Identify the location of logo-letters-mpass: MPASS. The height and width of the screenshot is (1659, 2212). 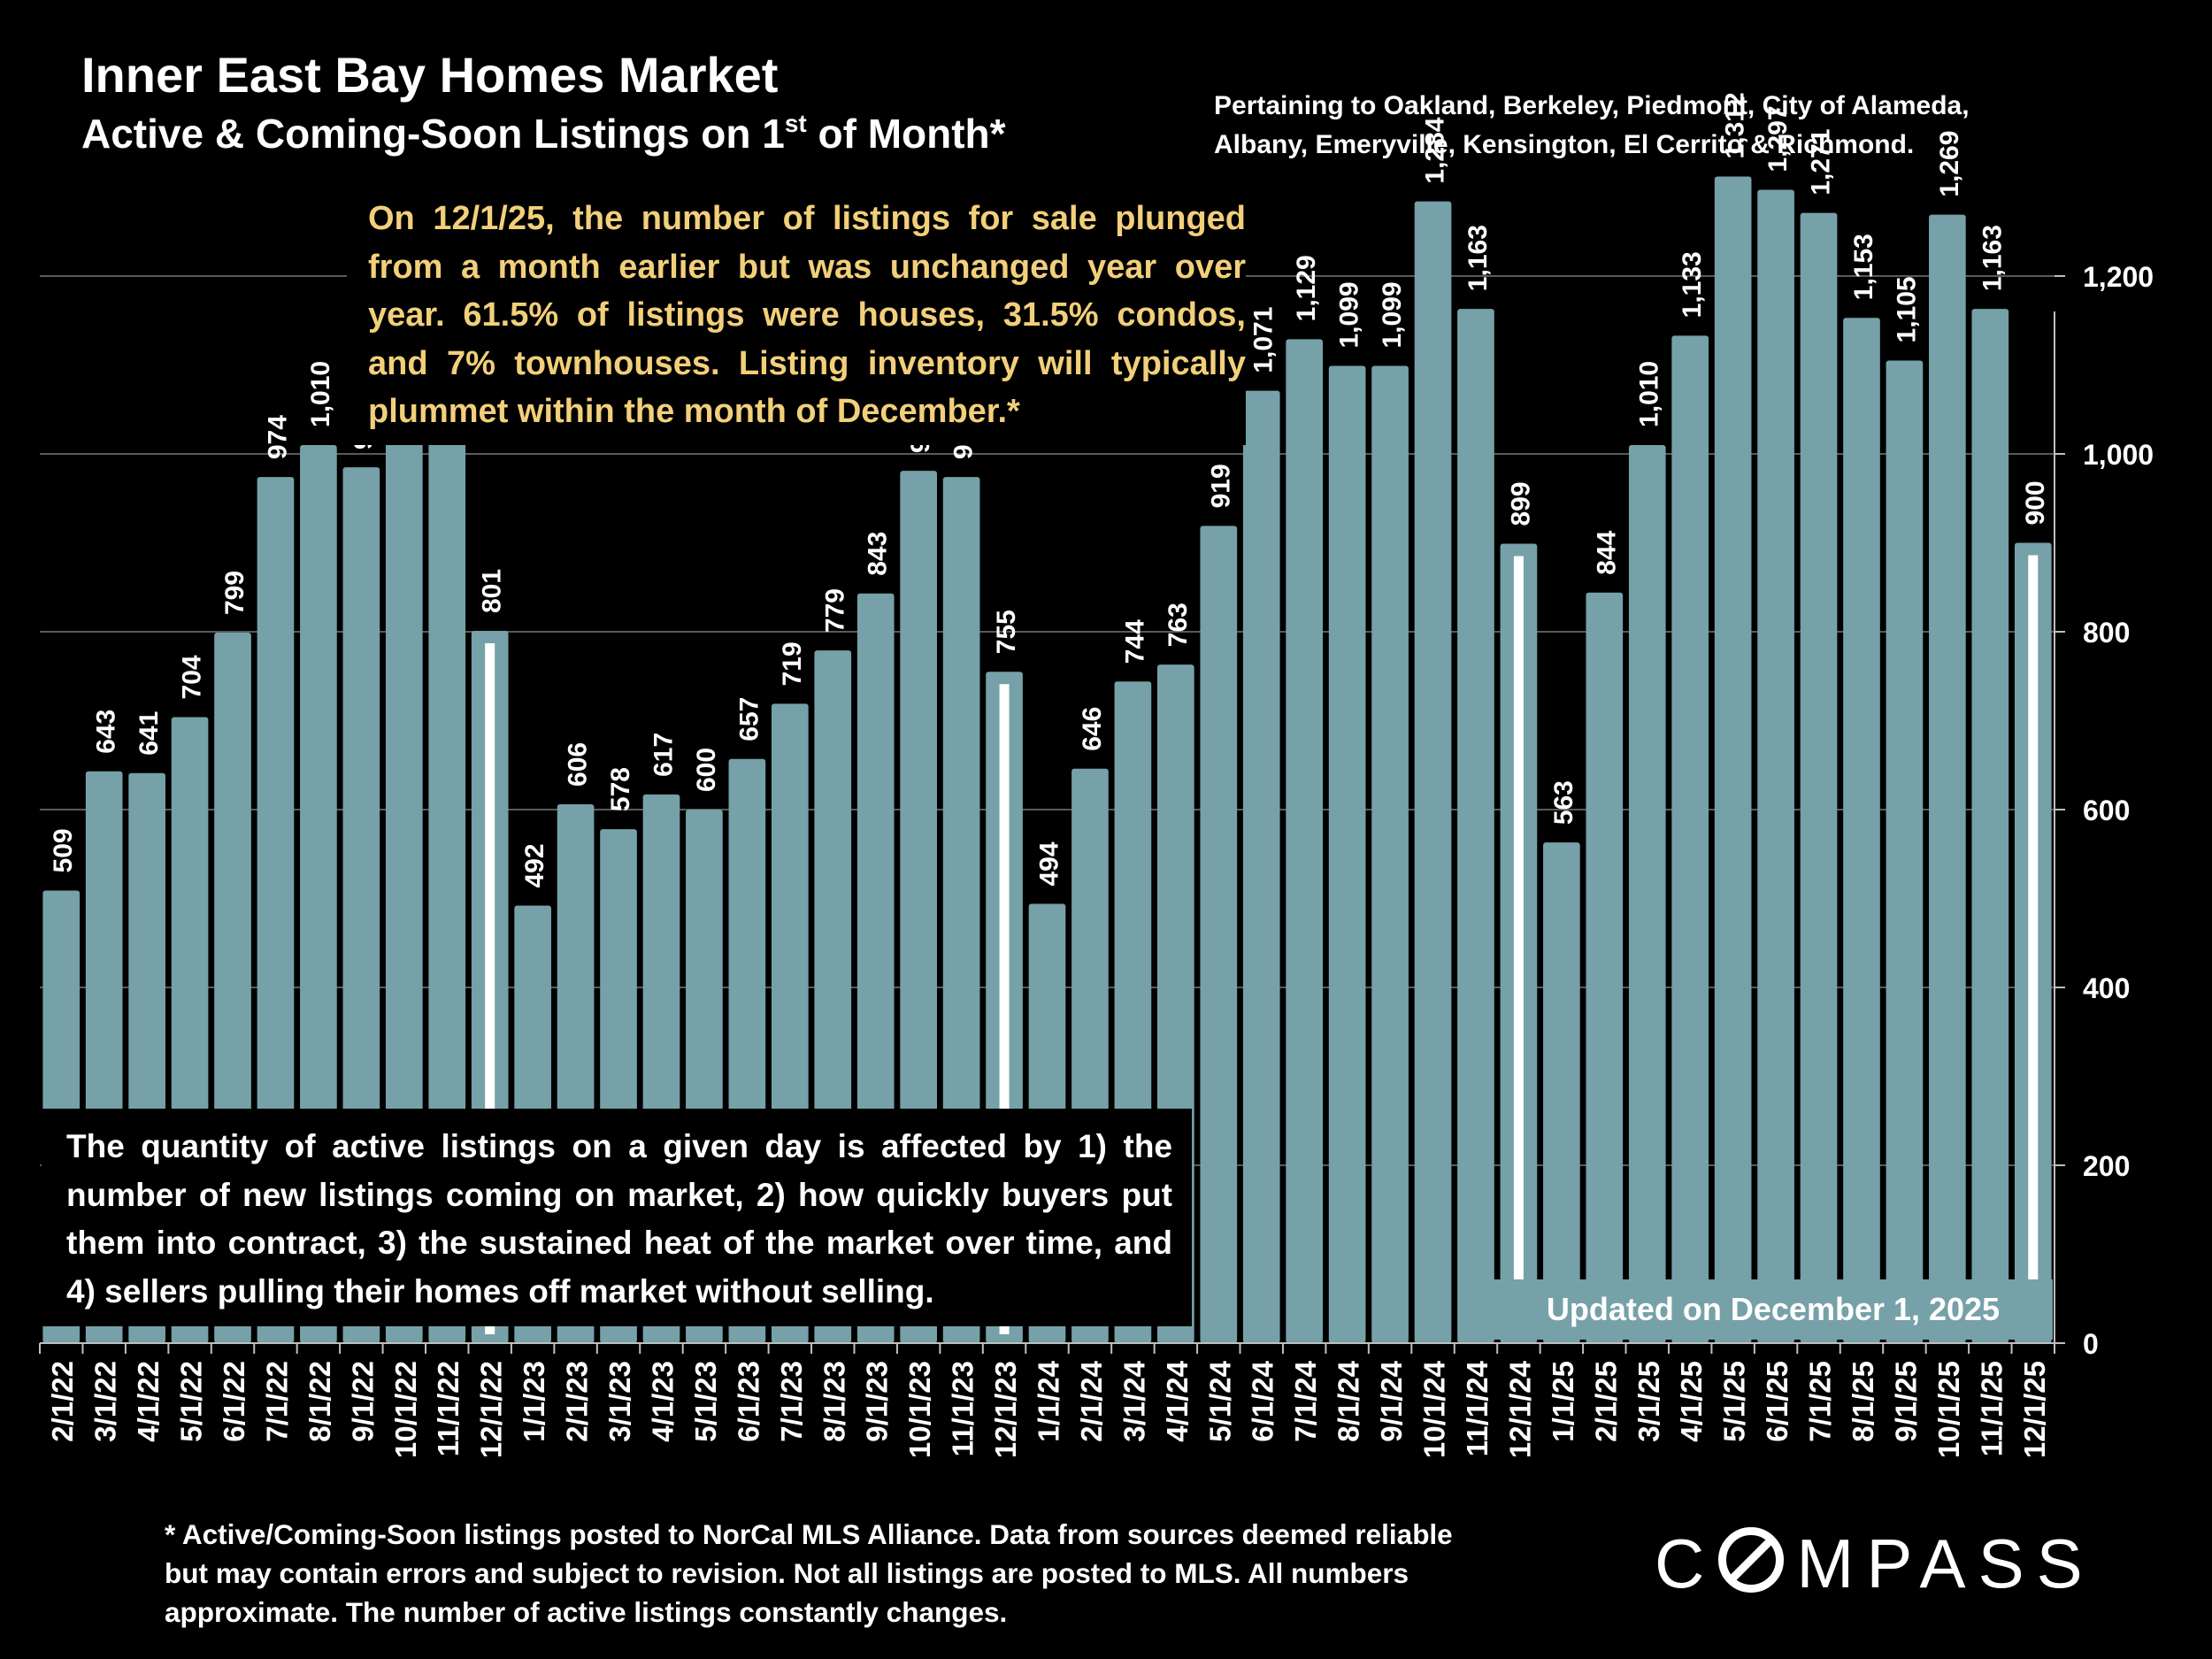
(1946, 1564).